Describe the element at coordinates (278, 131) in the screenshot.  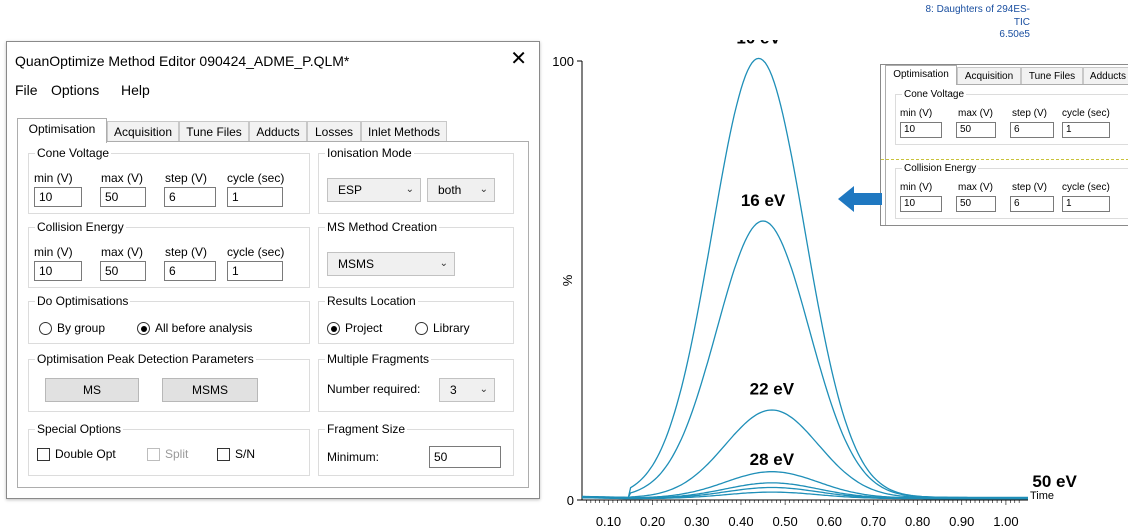
I see `tab-adducts: Adducts` at that location.